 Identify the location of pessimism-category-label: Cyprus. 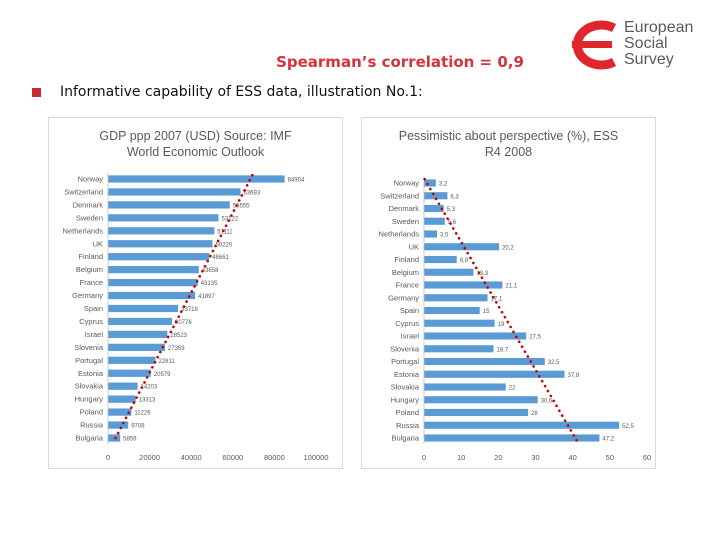
(407, 323).